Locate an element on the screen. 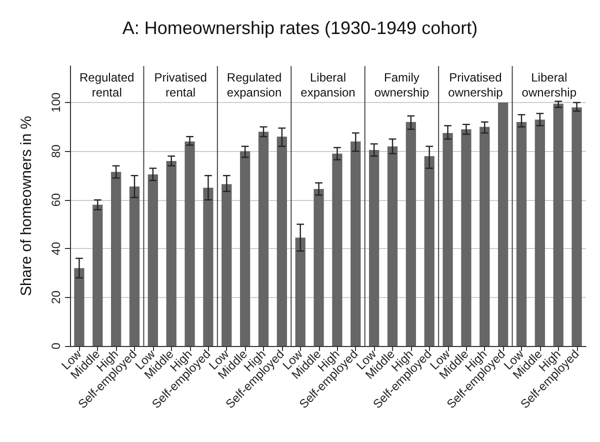 This screenshot has width=600, height=442. chart-title: A: Homeownership rates (1930-1949 cohort) is located at coordinates (300, 28).